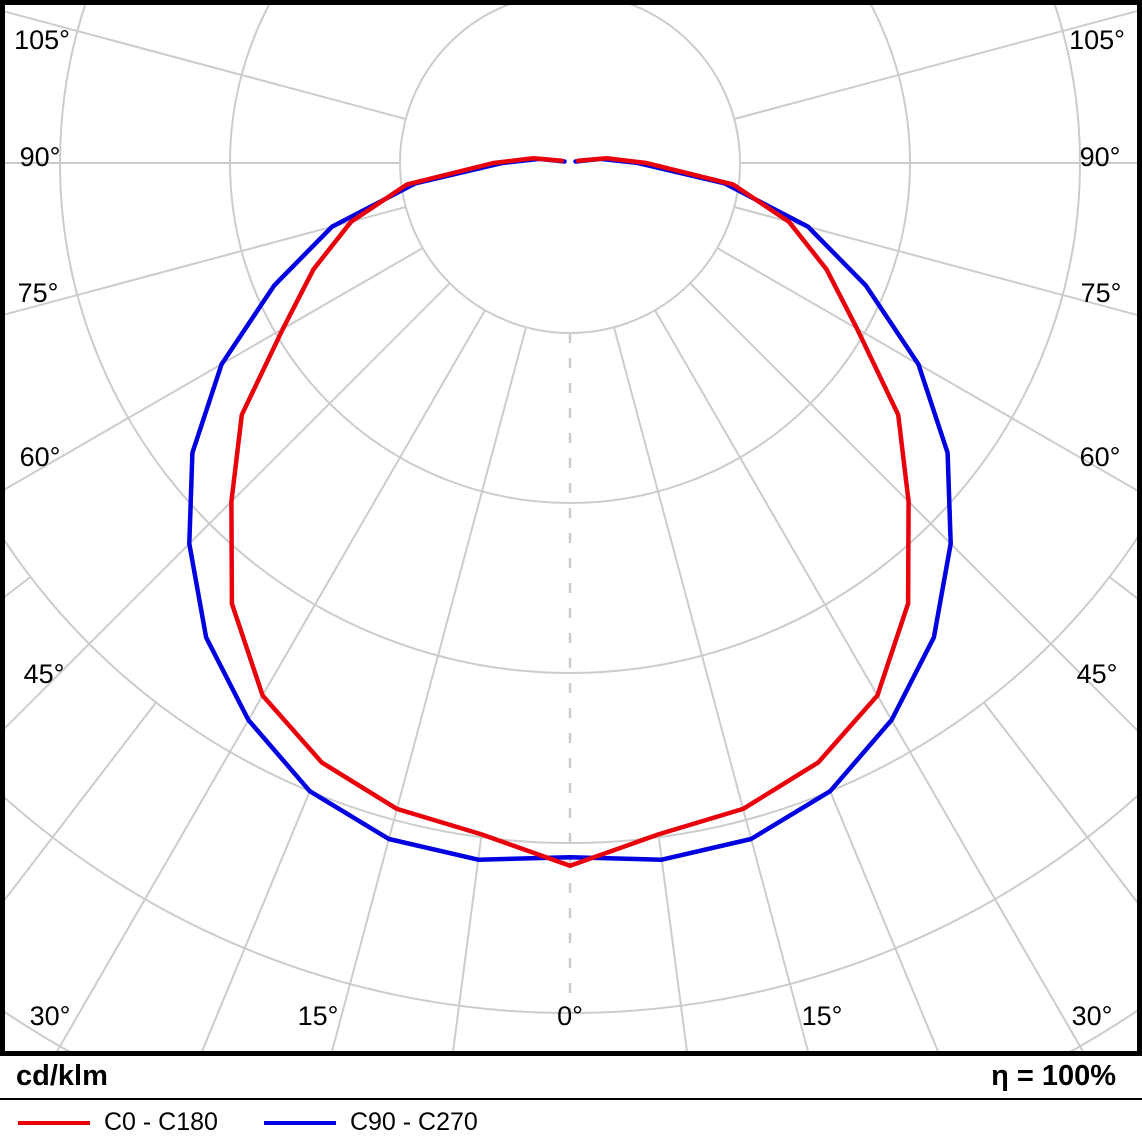  Describe the element at coordinates (62, 1076) in the screenshot. I see `units-label: cd/klm` at that location.